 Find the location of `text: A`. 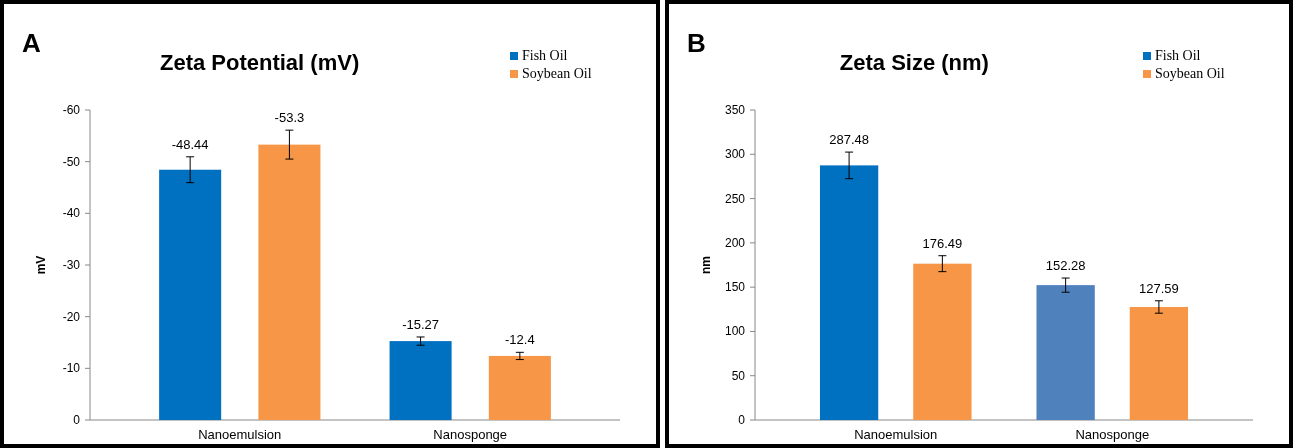

text: A is located at coordinates (31, 43).